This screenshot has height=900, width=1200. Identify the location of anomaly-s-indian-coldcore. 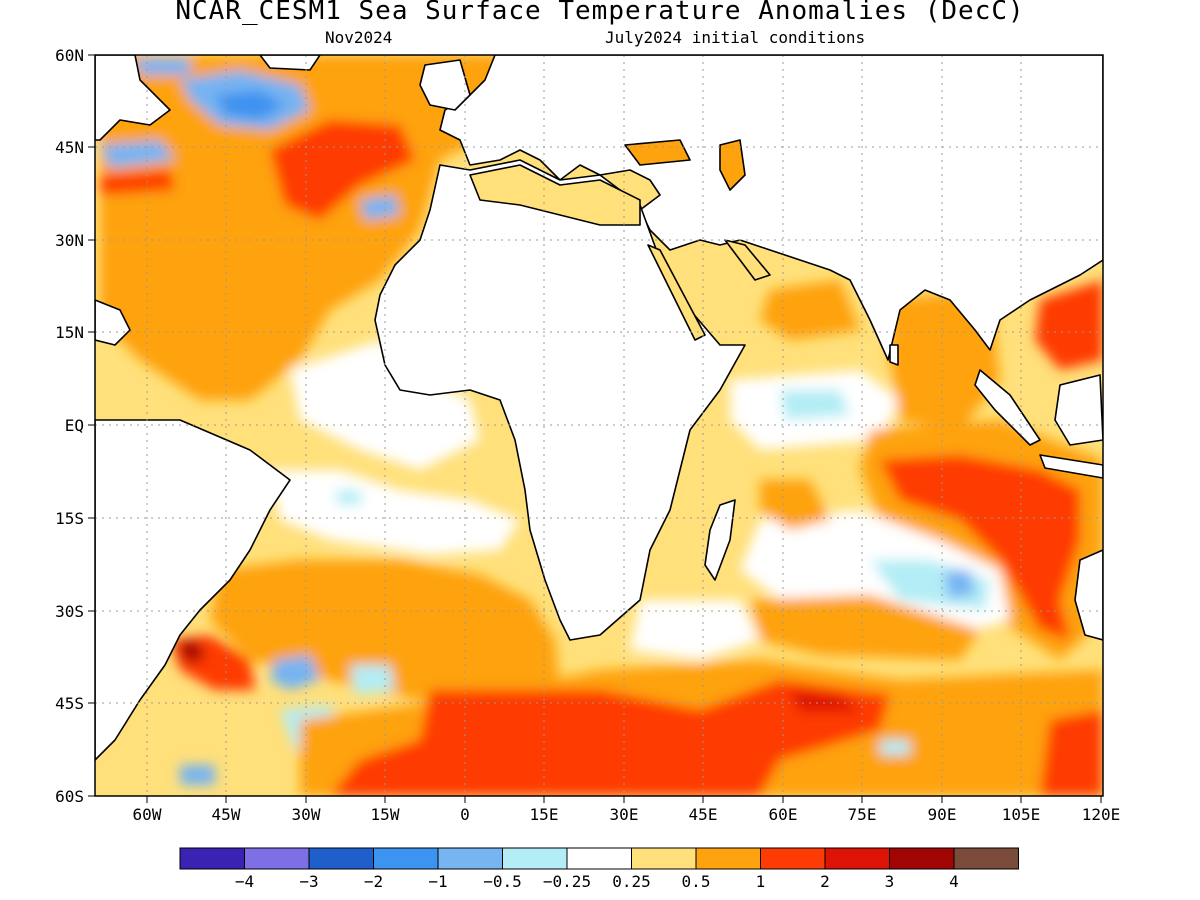
(960, 584).